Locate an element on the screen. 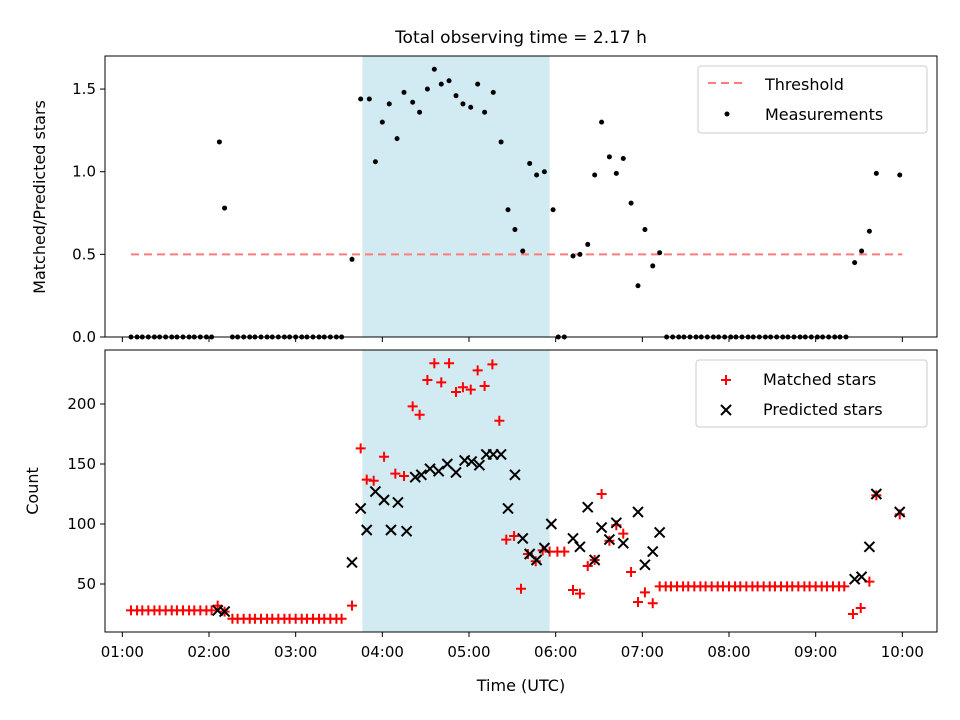  observing-interval-shade is located at coordinates (456, 196).